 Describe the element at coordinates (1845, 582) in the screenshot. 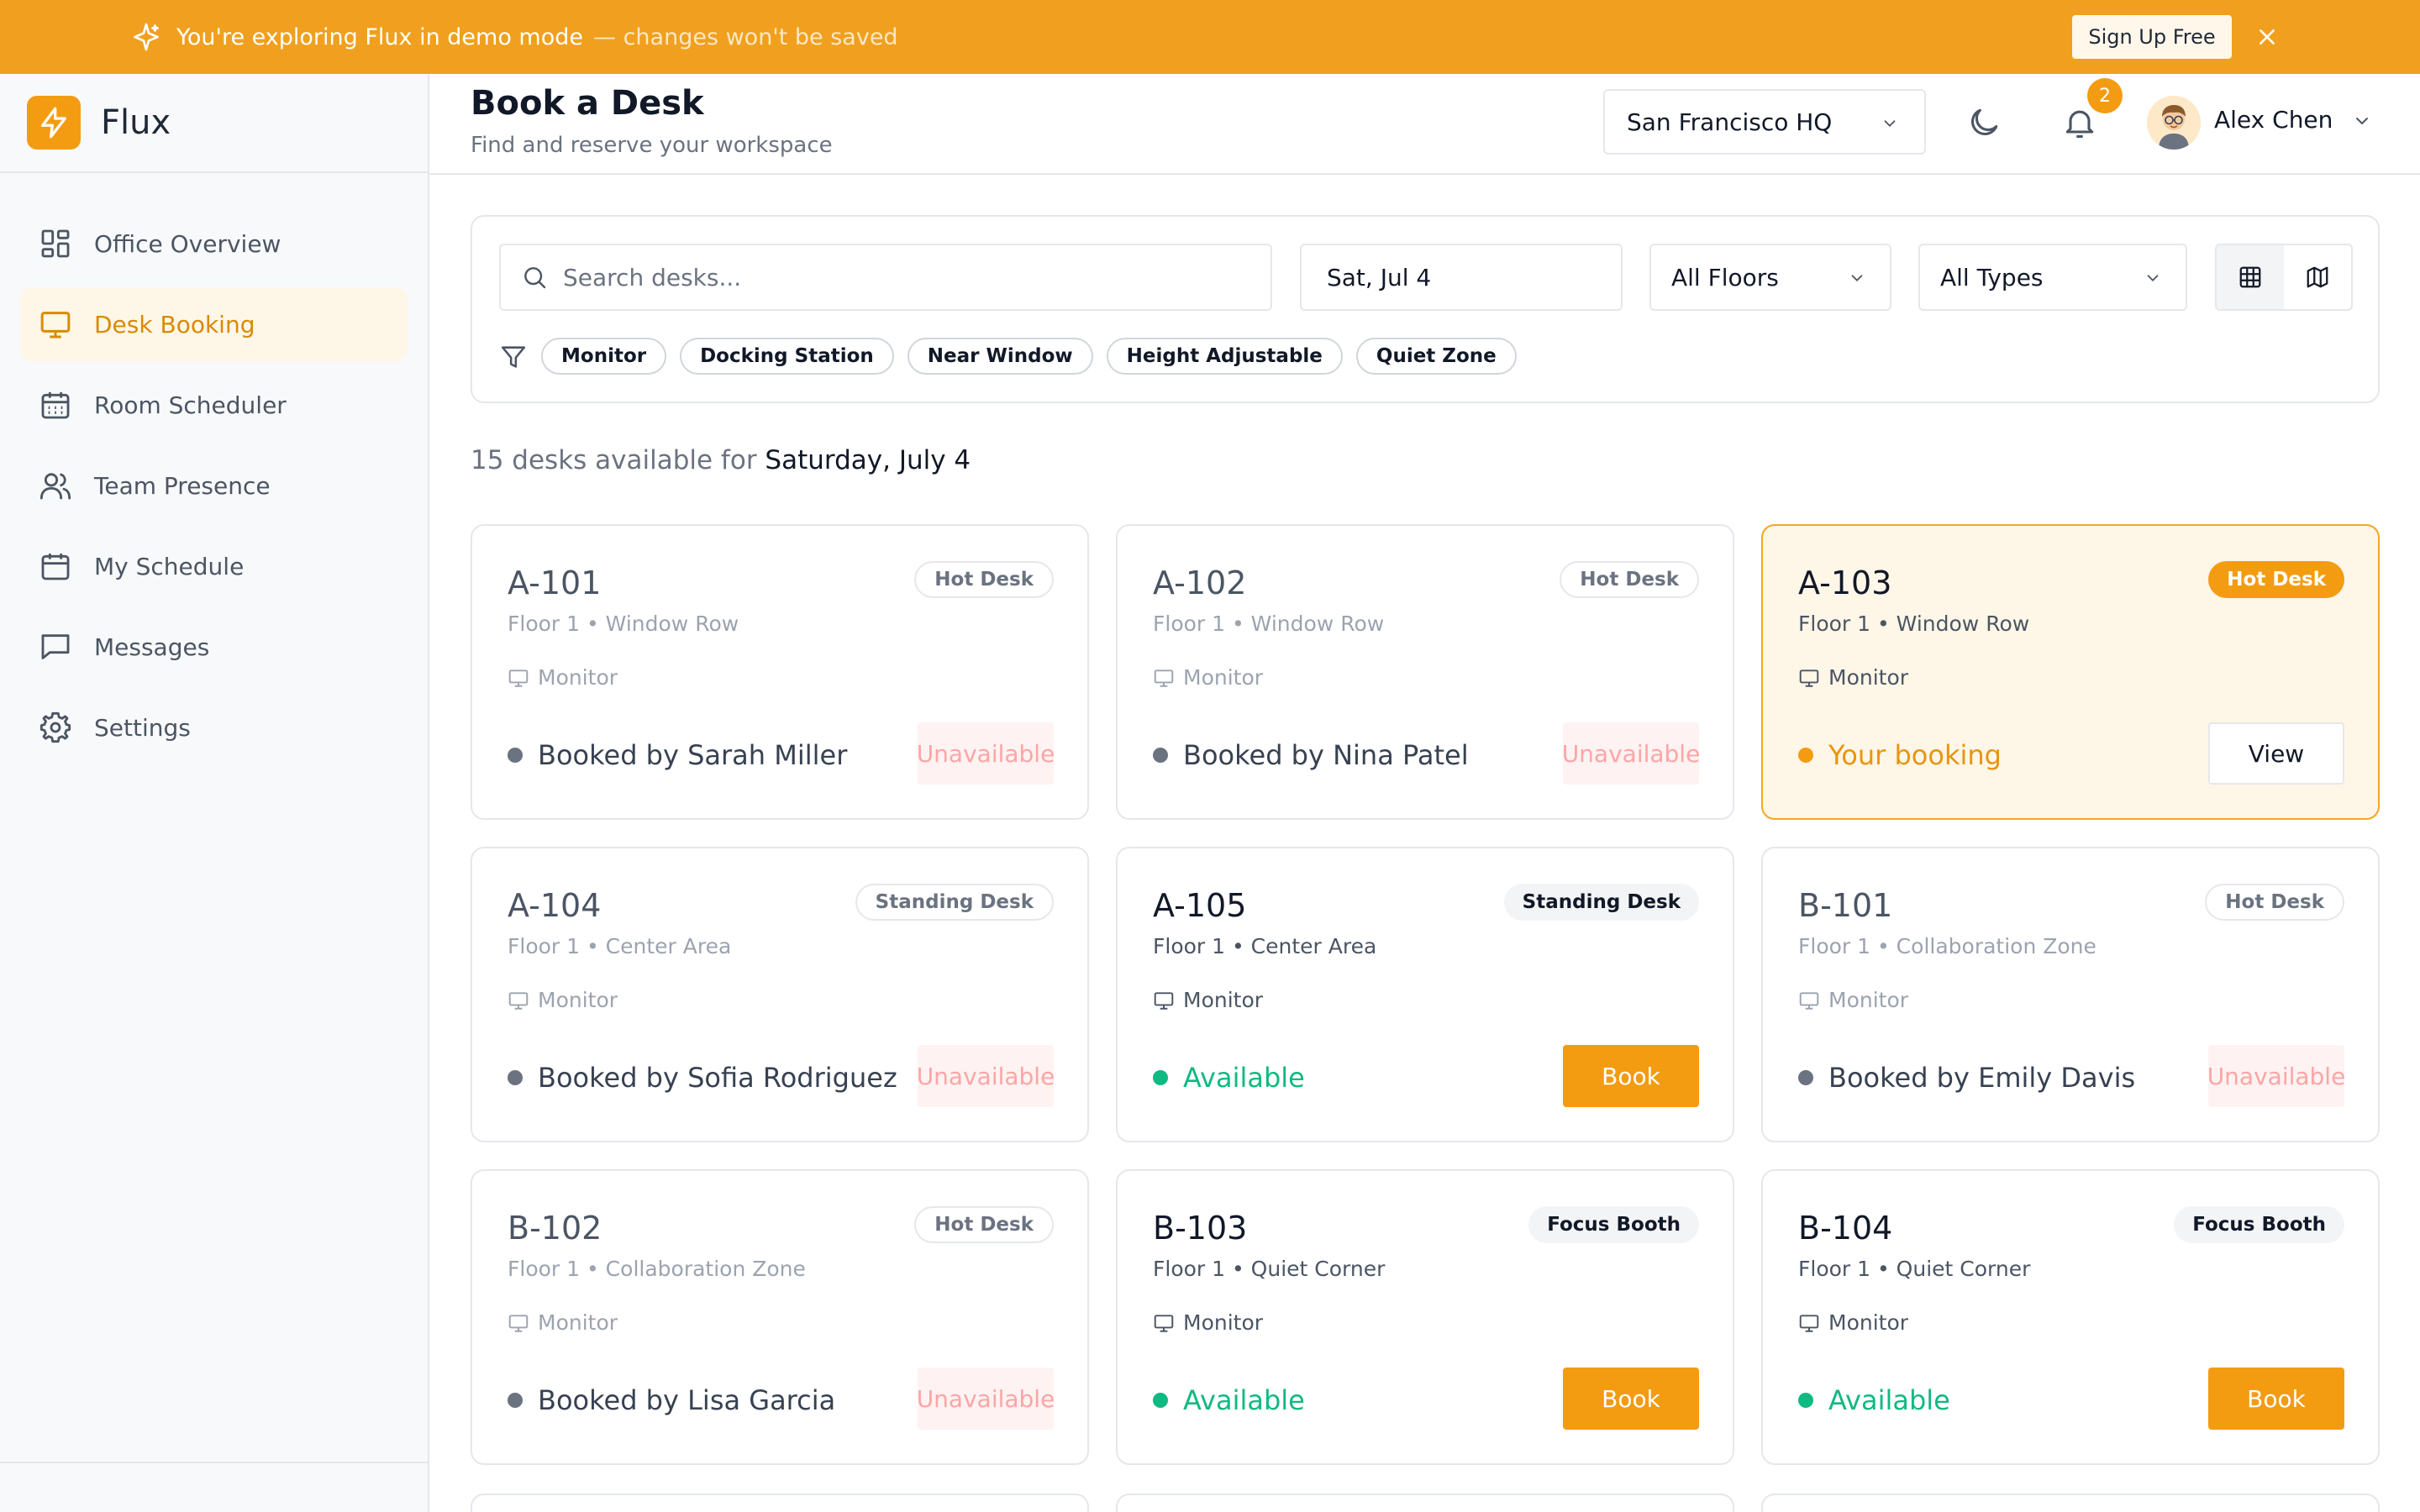

I see `desk-code: A-103` at that location.